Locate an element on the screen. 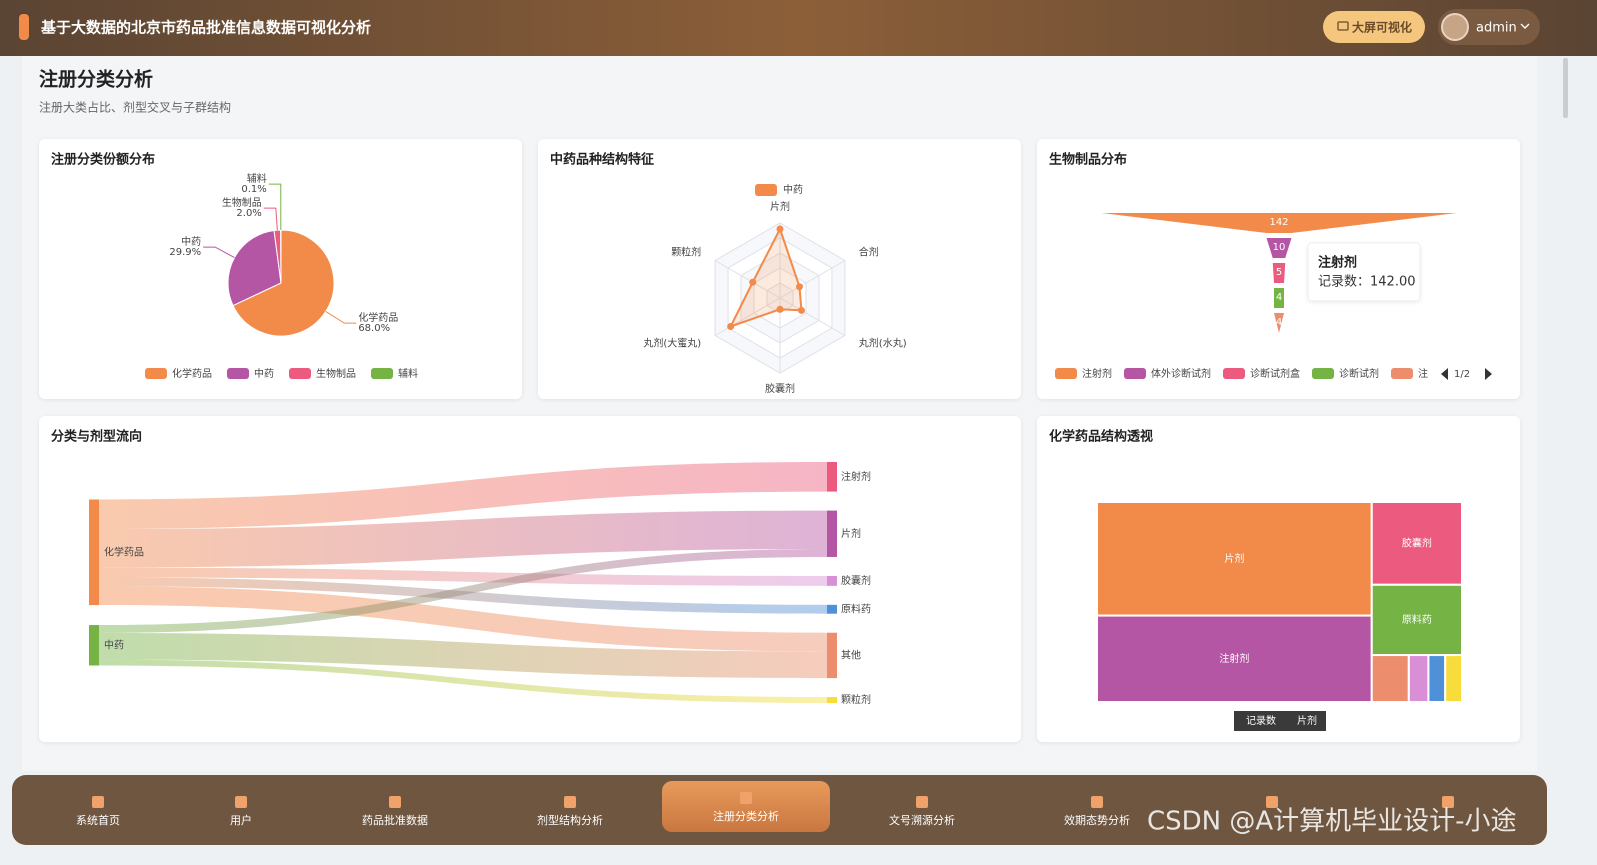 This screenshot has height=865, width=1597. slice-value: 29.9% is located at coordinates (185, 252).